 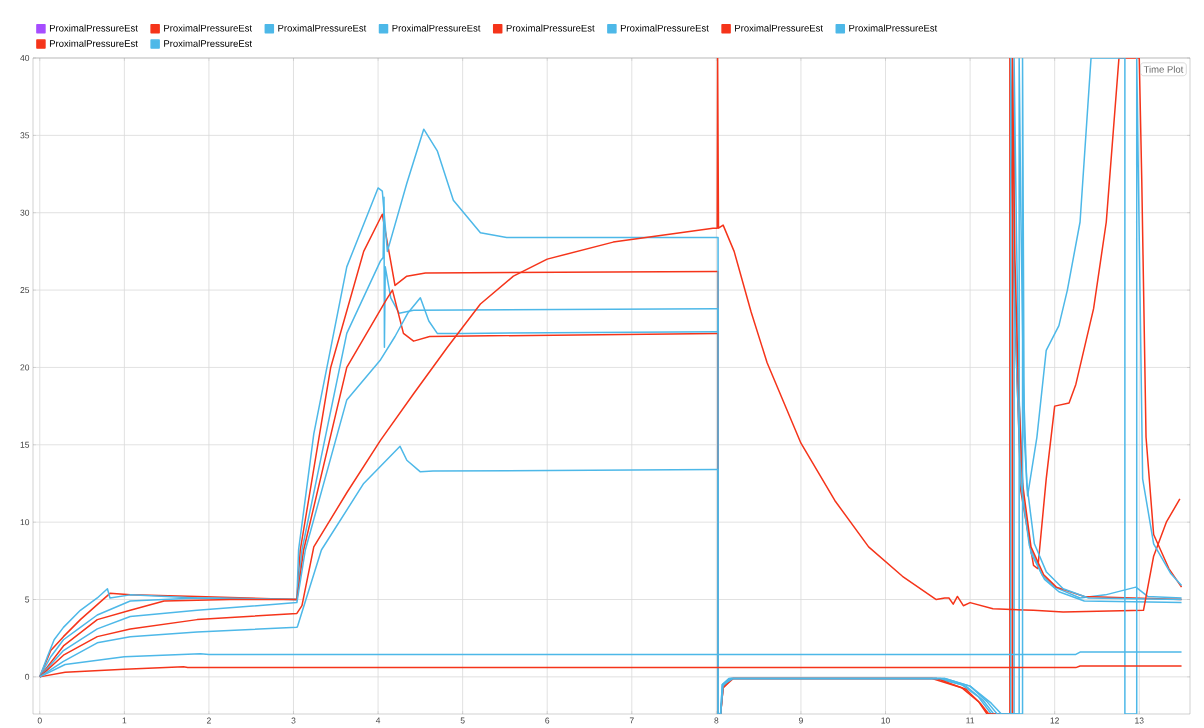 I want to click on x-tick-label: 1, so click(x=124, y=720).